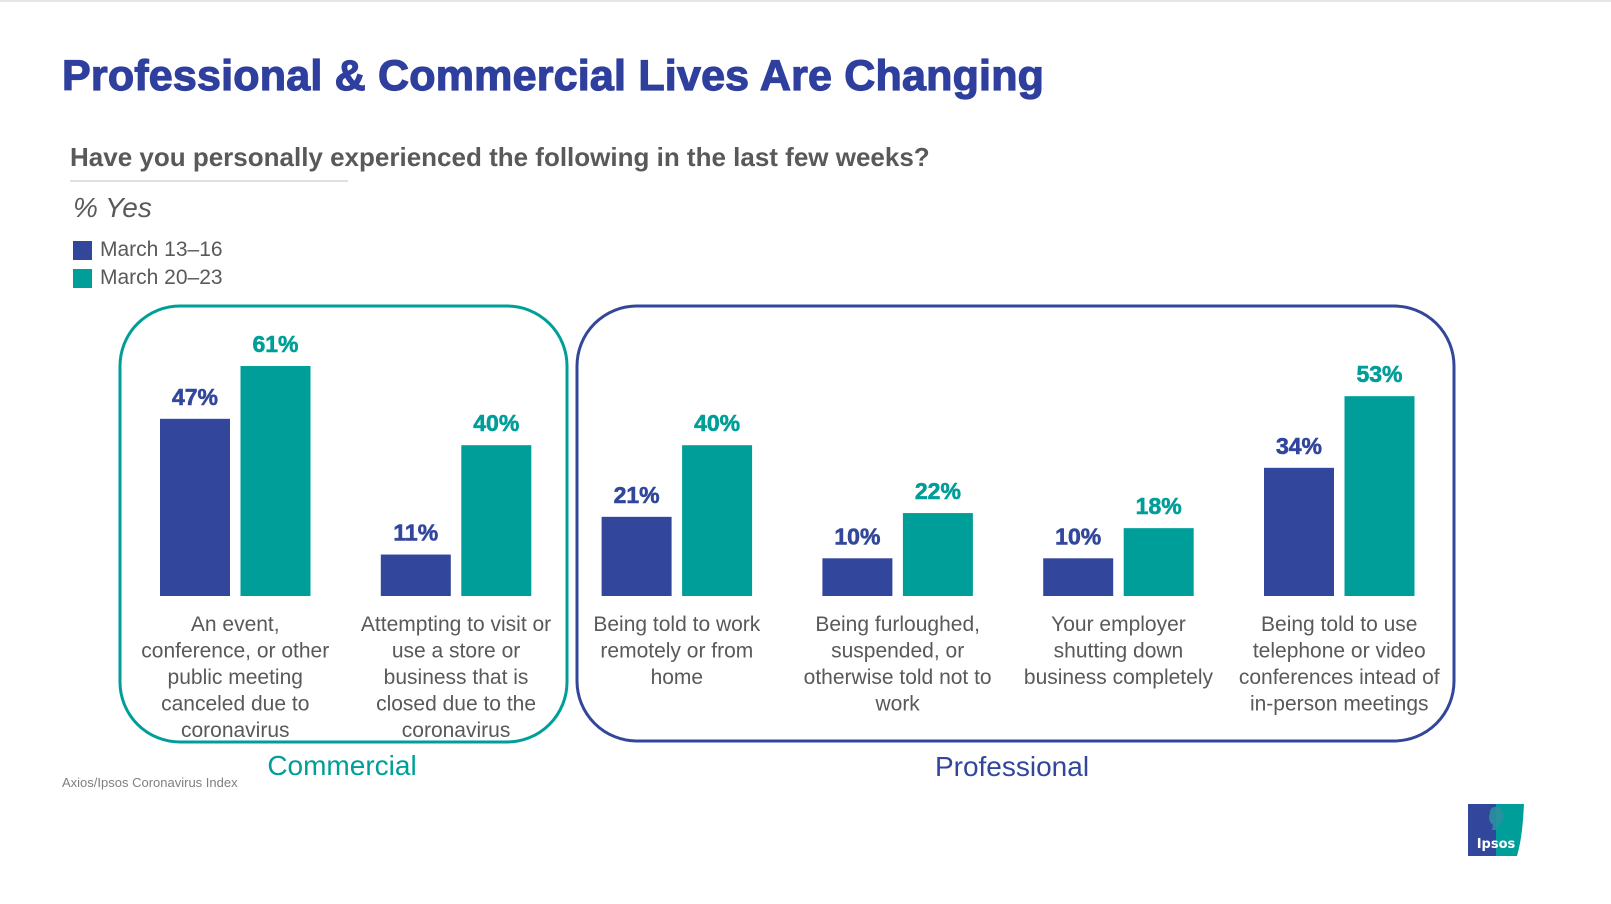  What do you see at coordinates (456, 704) in the screenshot?
I see `category-label-line: closed due to the` at bounding box center [456, 704].